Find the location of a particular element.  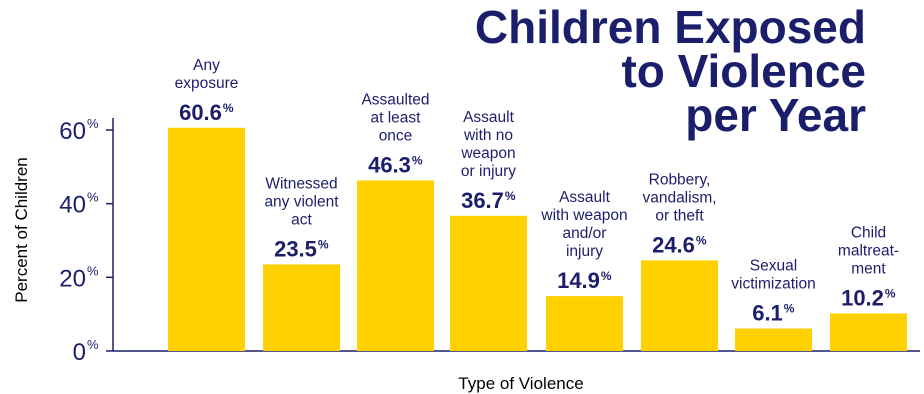

category-label: any violent is located at coordinates (301, 201).